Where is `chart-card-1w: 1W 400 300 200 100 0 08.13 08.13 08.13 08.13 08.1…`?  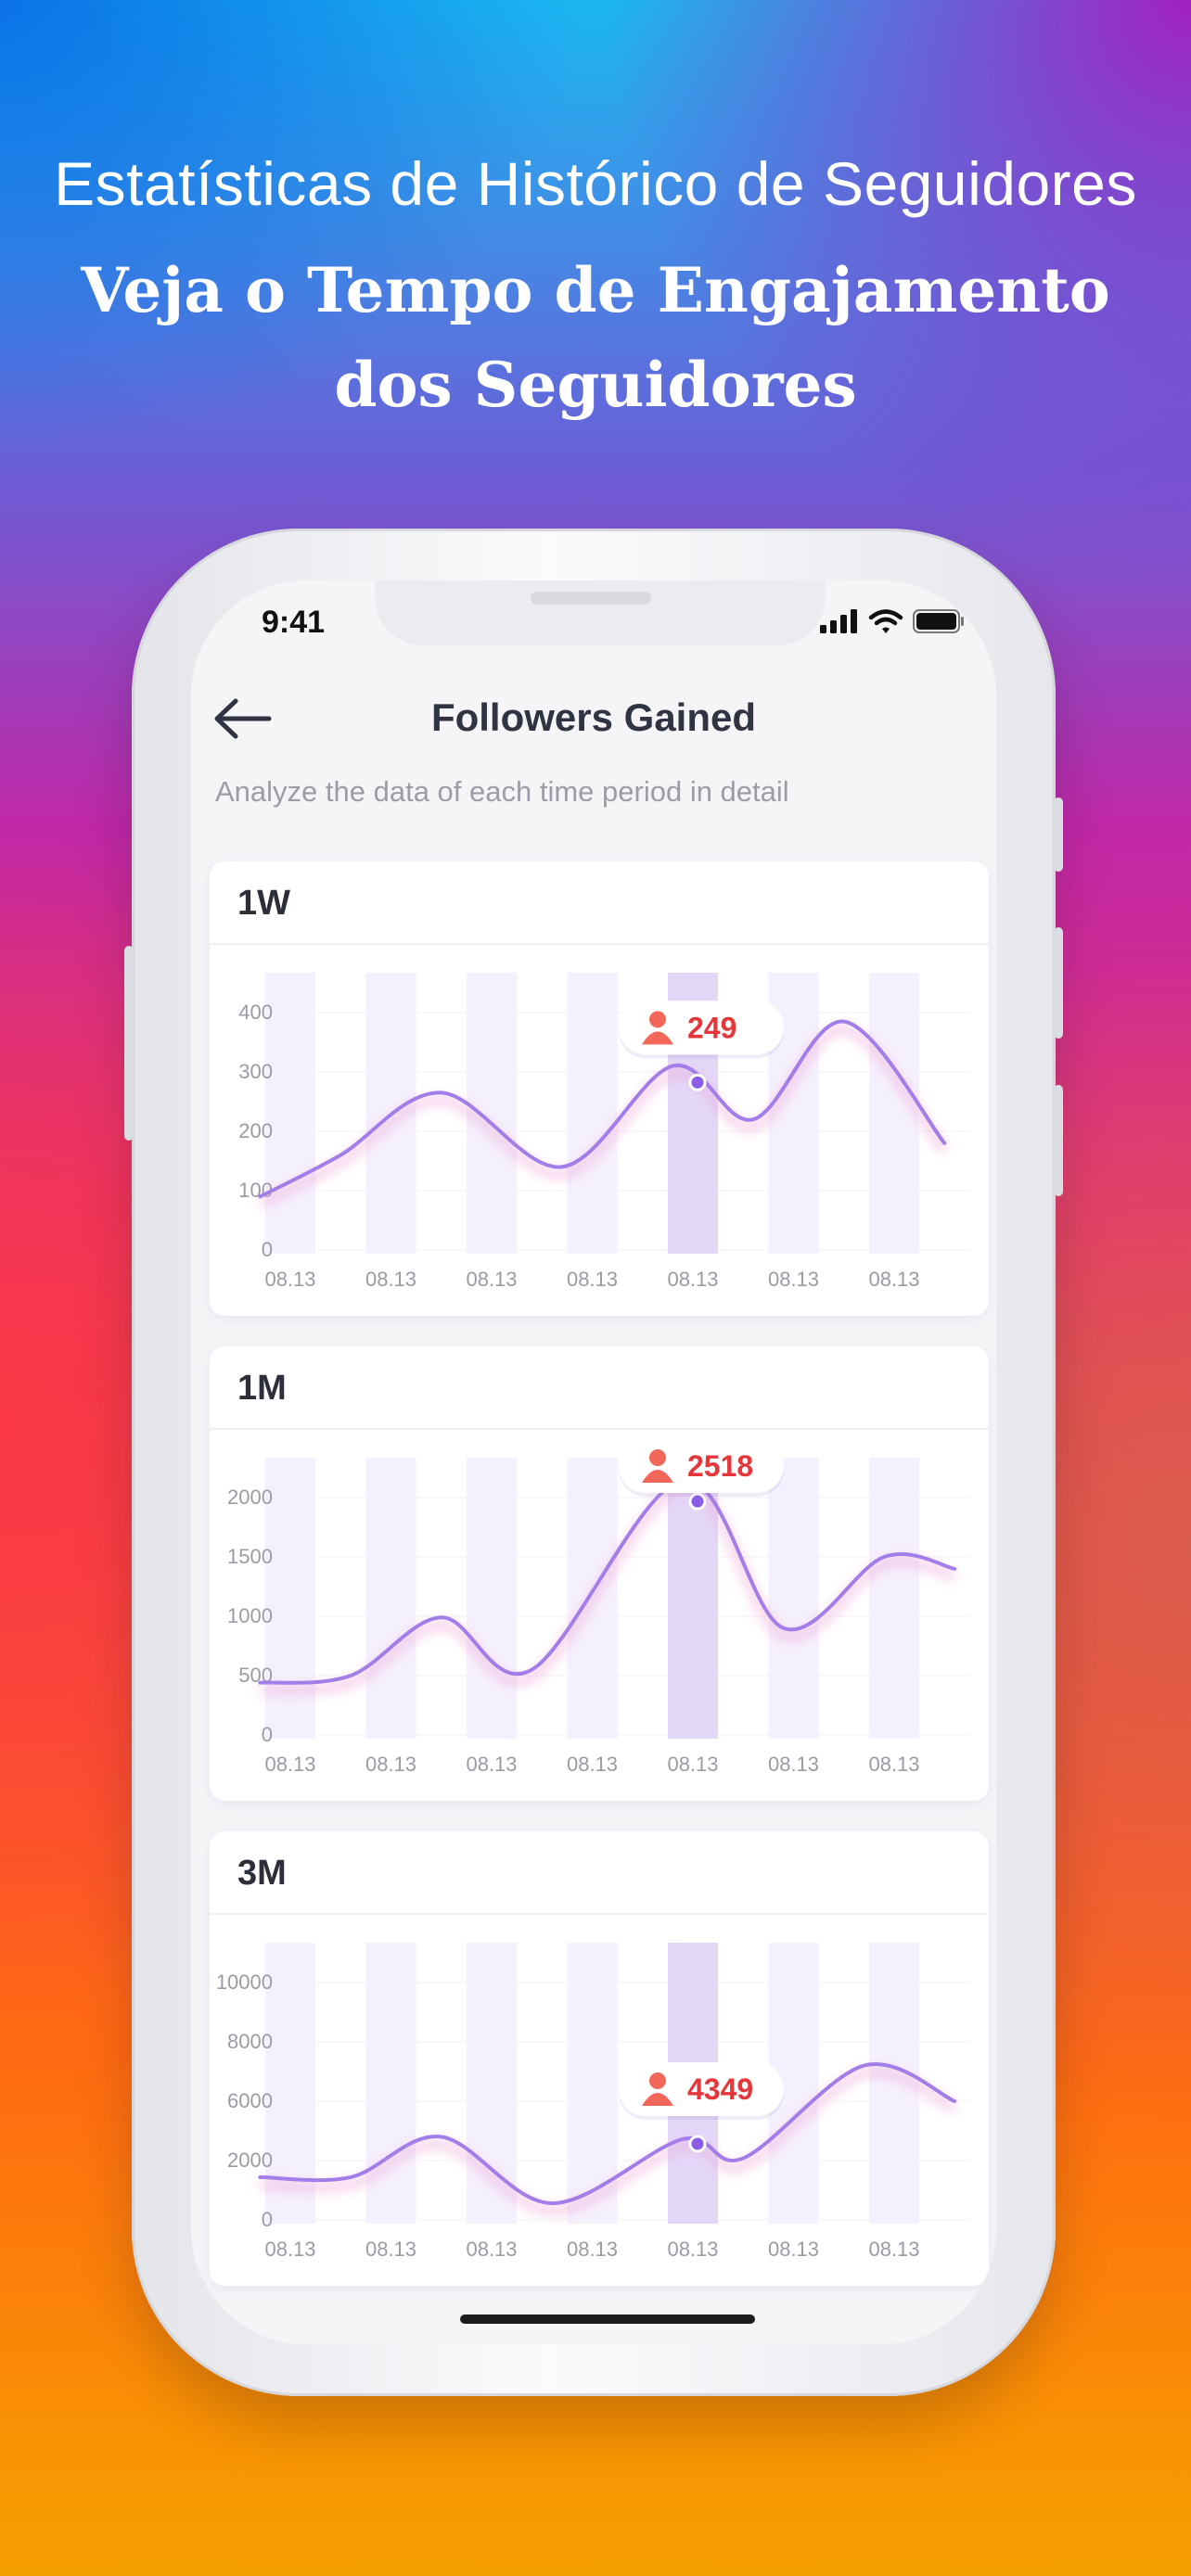
chart-card-1w: 1W 400 300 200 100 0 08.13 08.13 08.13 08.13 08.1… is located at coordinates (599, 1089).